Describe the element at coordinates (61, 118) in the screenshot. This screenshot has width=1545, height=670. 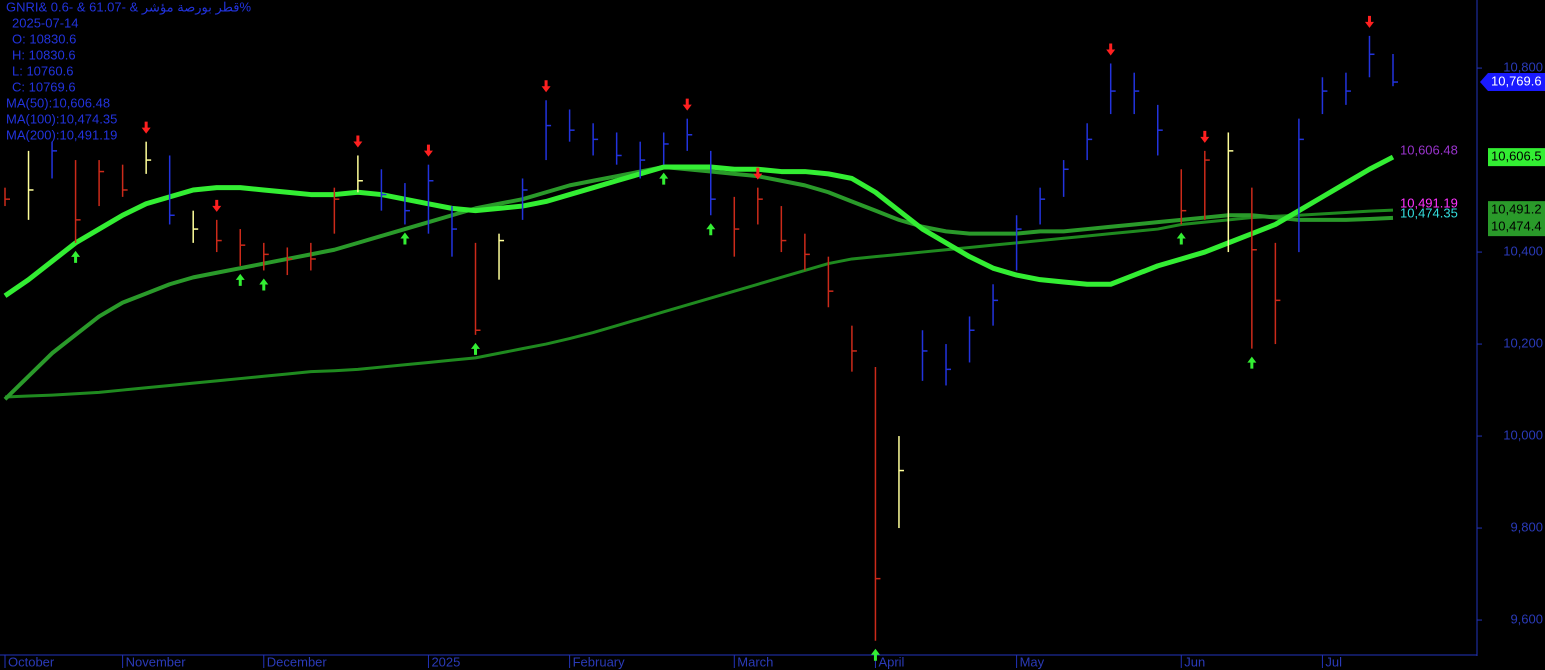
I see `info-line: MA(100):10,474.35` at that location.